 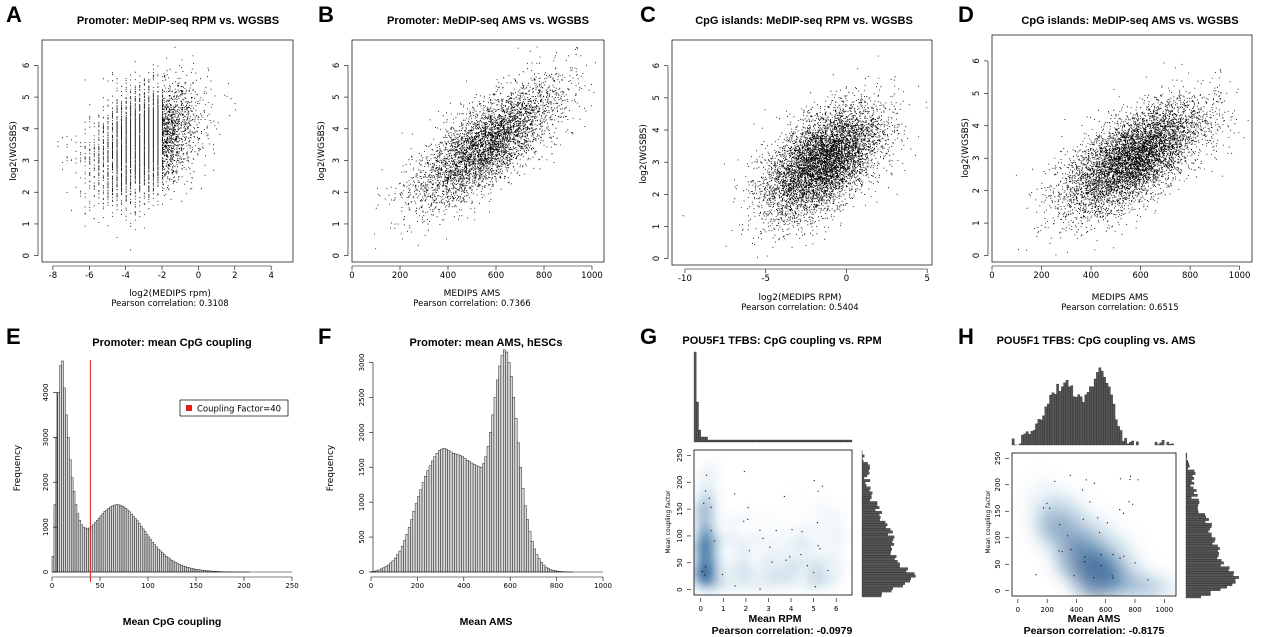 What do you see at coordinates (998, 590) in the screenshot?
I see `panel-h-ytick-label: 0` at bounding box center [998, 590].